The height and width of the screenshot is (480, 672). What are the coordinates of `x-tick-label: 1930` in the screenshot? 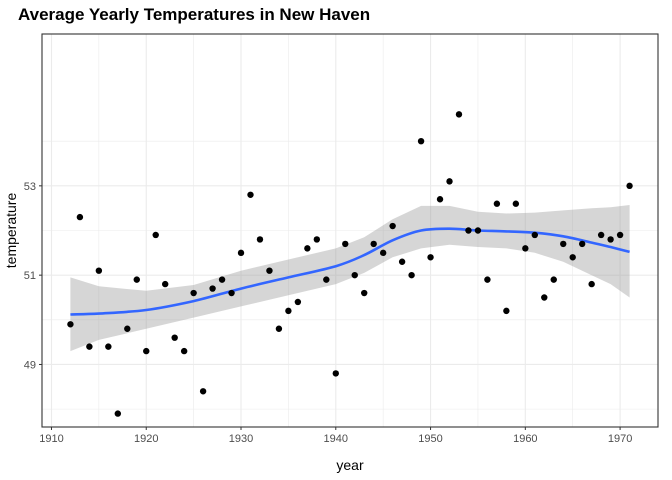 It's located at (241, 439).